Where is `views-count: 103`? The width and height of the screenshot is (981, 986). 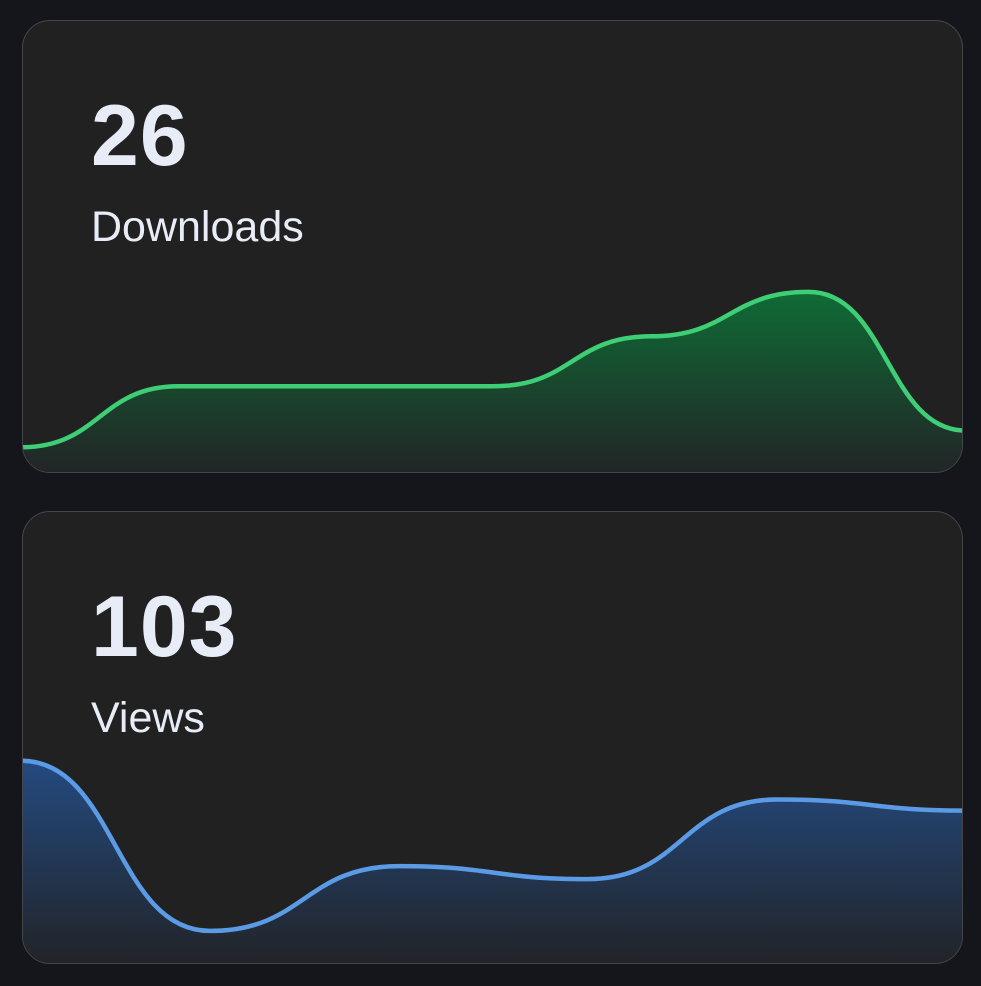
views-count: 103 is located at coordinates (164, 627).